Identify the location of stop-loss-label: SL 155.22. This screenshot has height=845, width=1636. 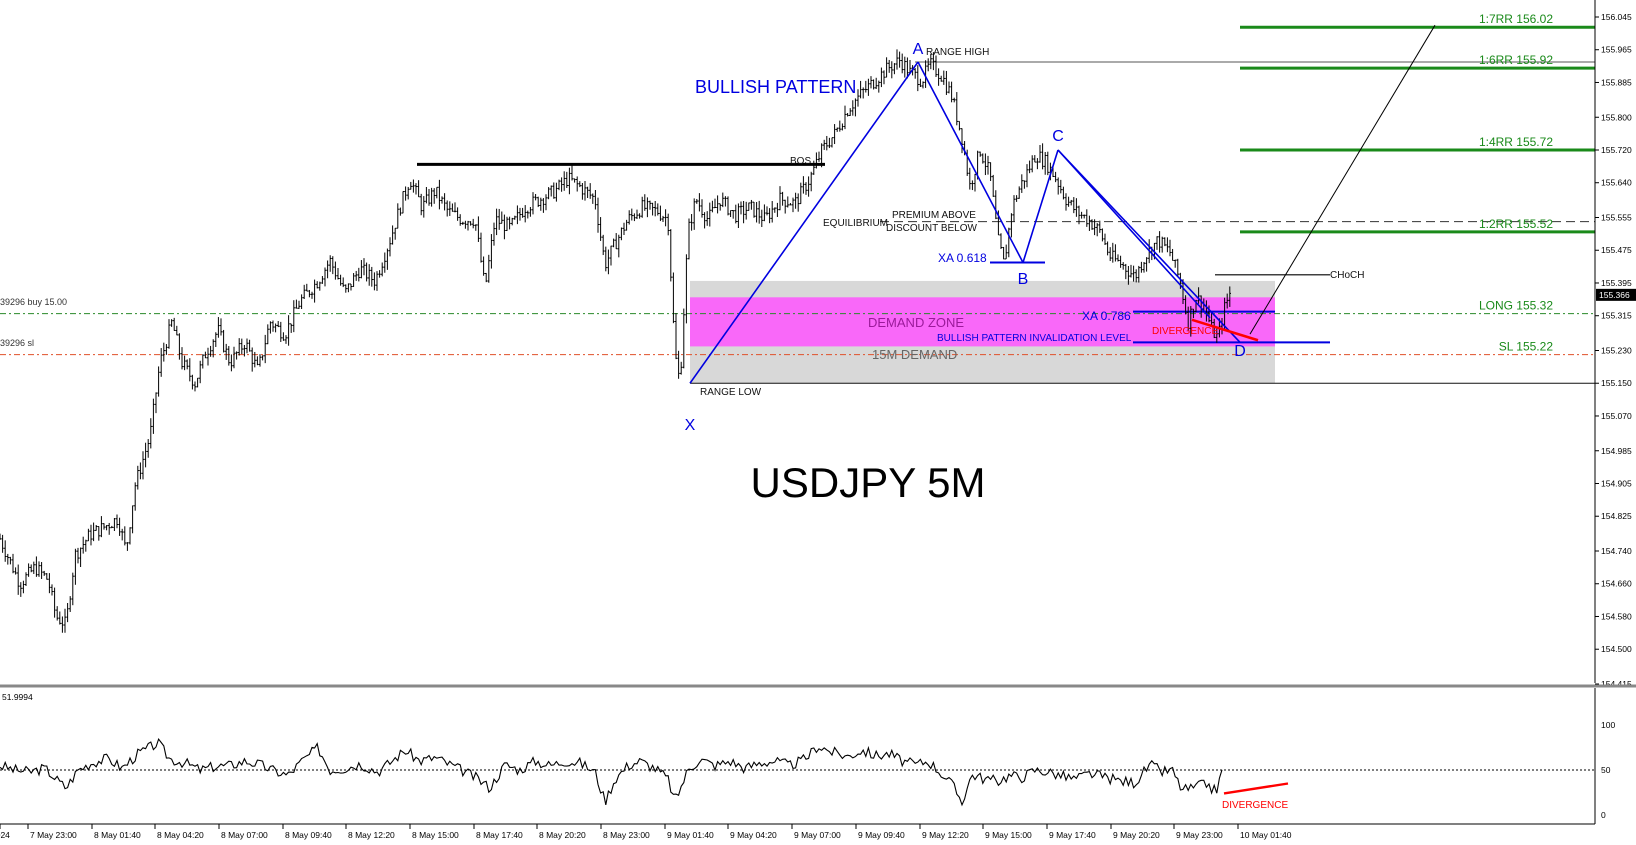
(1526, 347).